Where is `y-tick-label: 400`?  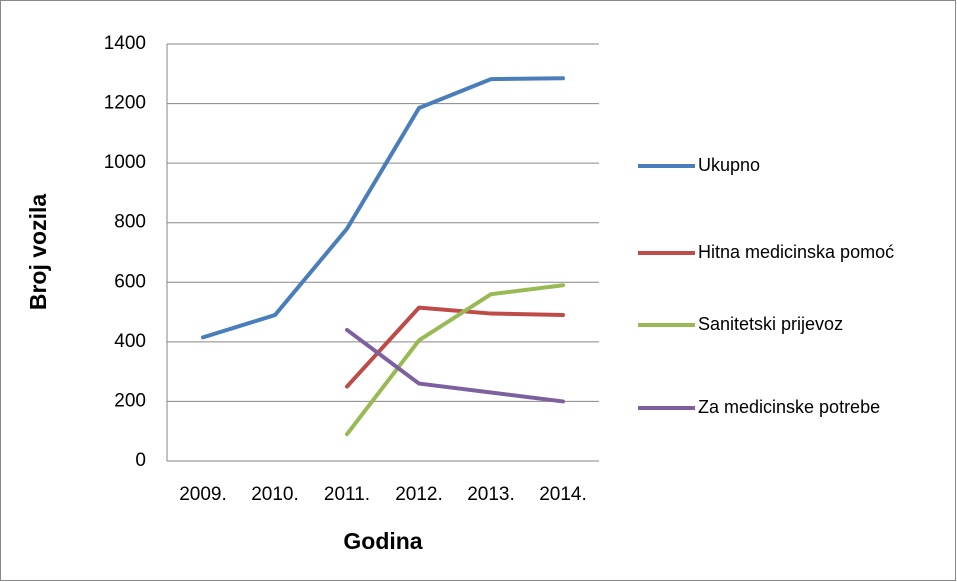 y-tick-label: 400 is located at coordinates (130, 341).